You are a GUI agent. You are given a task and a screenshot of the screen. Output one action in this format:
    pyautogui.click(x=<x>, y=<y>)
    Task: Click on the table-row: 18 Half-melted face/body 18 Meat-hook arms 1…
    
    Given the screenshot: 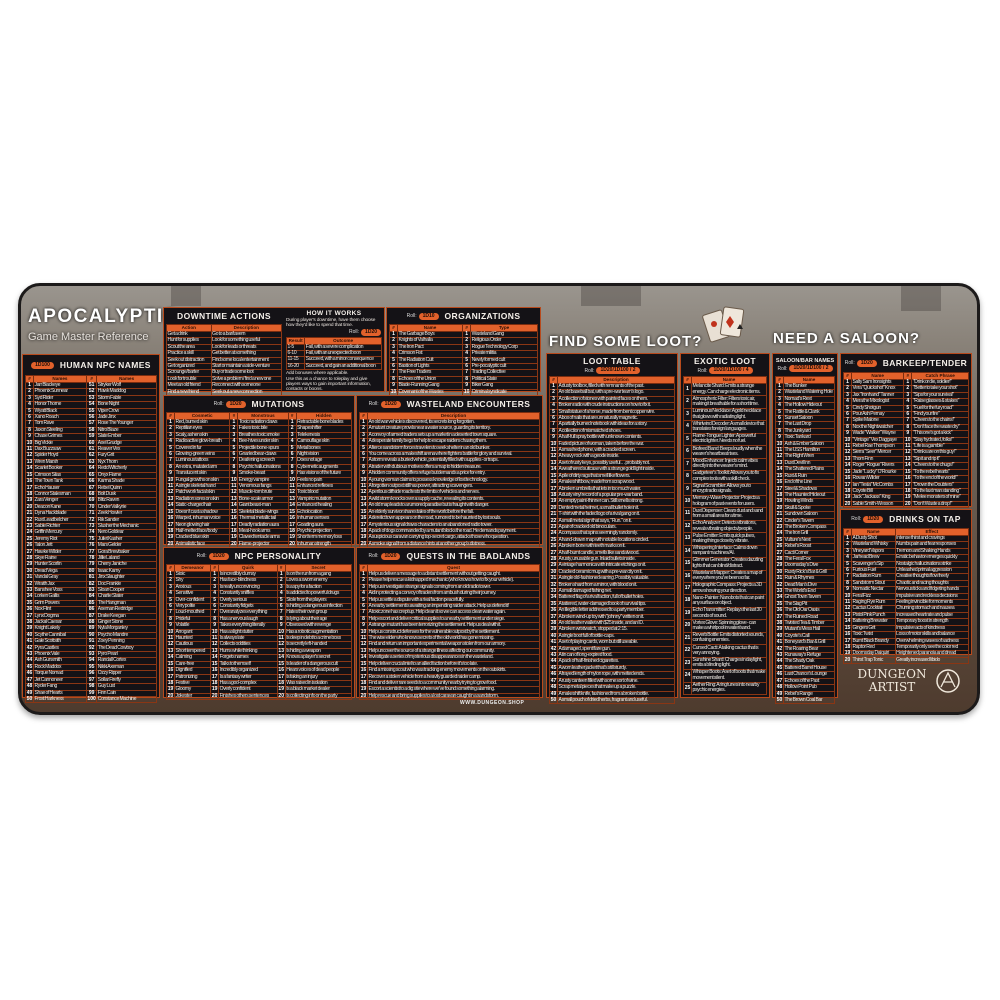 What is the action you would take?
    pyautogui.click(x=259, y=531)
    